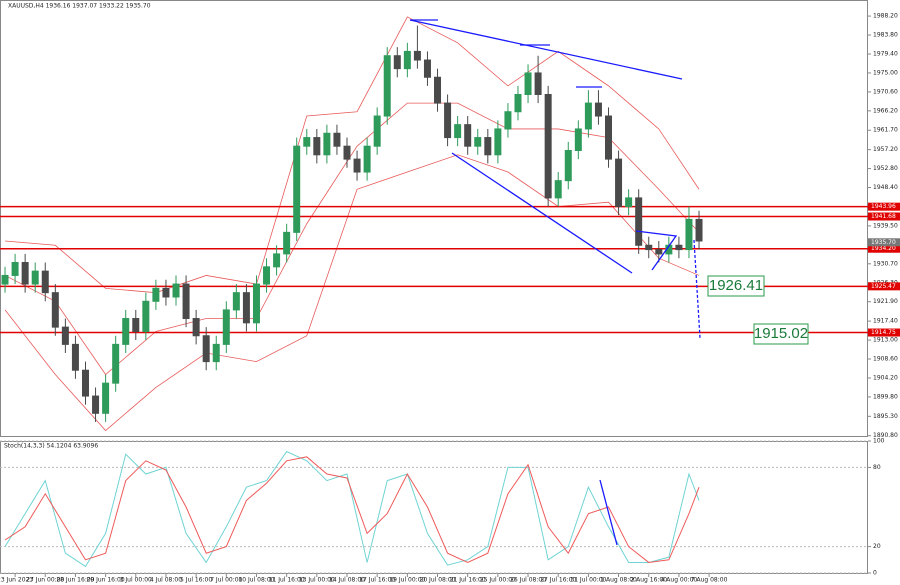 The image size is (900, 585). I want to click on level-label: 1943.96, so click(883, 206).